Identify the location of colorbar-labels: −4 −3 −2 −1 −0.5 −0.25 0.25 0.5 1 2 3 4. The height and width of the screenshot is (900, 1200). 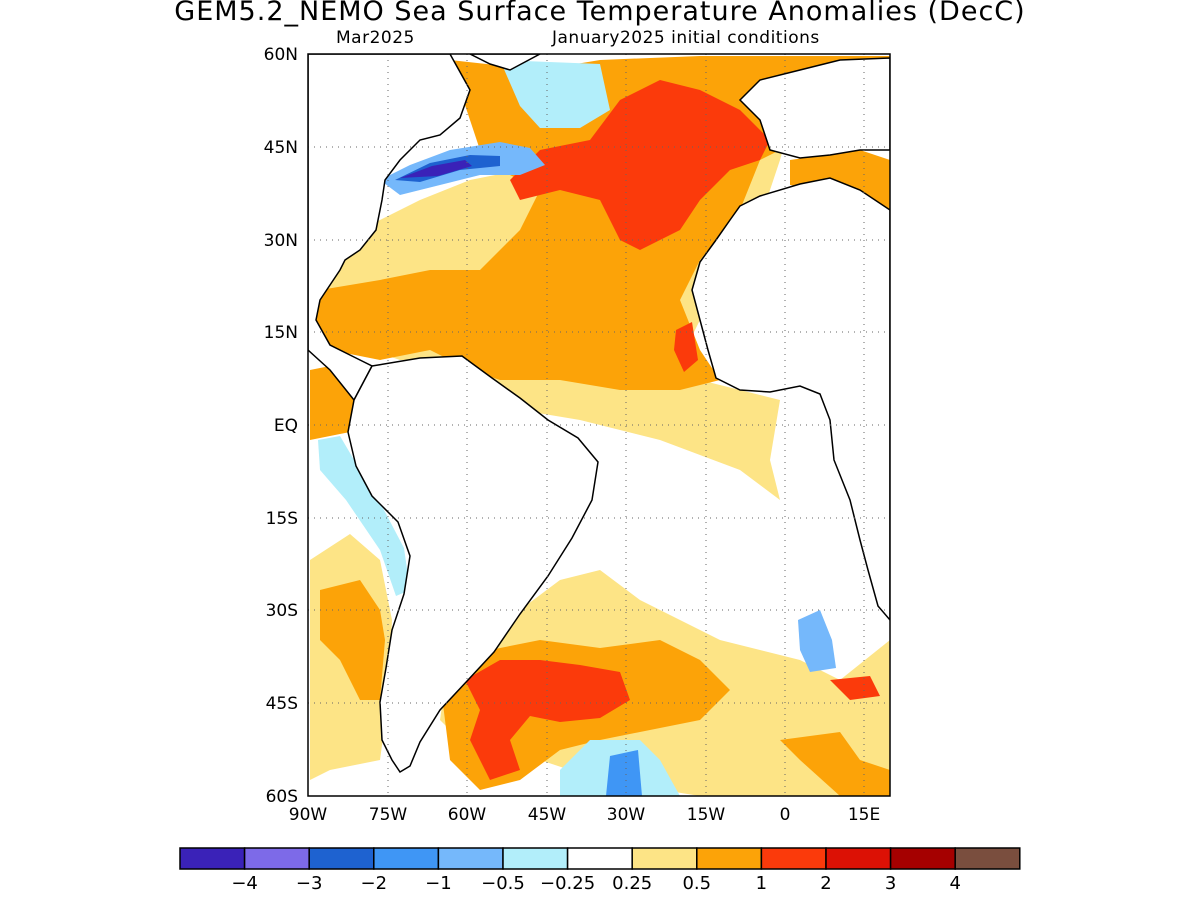
(596, 883).